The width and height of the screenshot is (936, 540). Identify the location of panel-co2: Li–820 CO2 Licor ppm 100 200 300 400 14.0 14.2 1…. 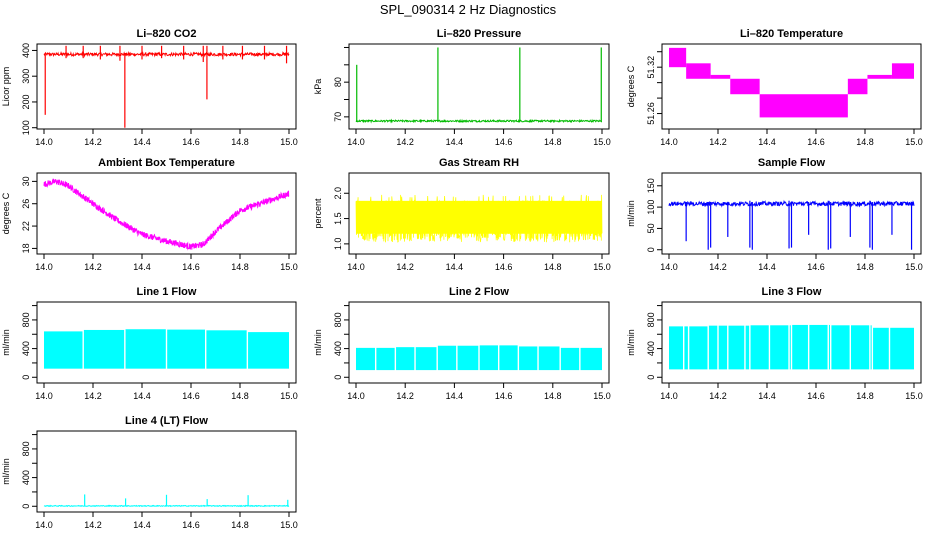
(149, 87).